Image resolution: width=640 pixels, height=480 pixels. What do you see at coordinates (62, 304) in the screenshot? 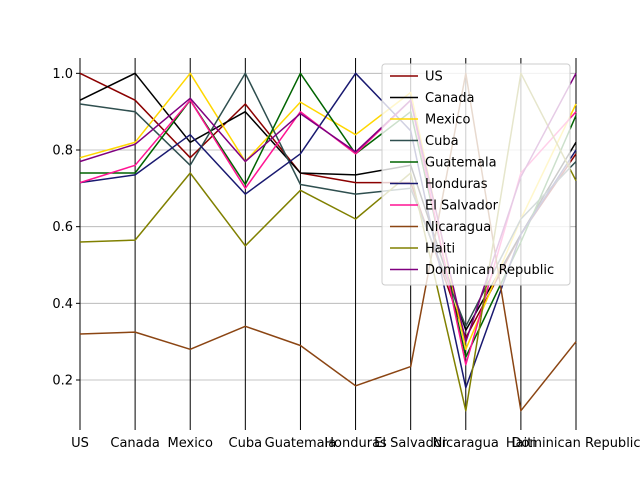
I see `y-tick-label: 0.4` at bounding box center [62, 304].